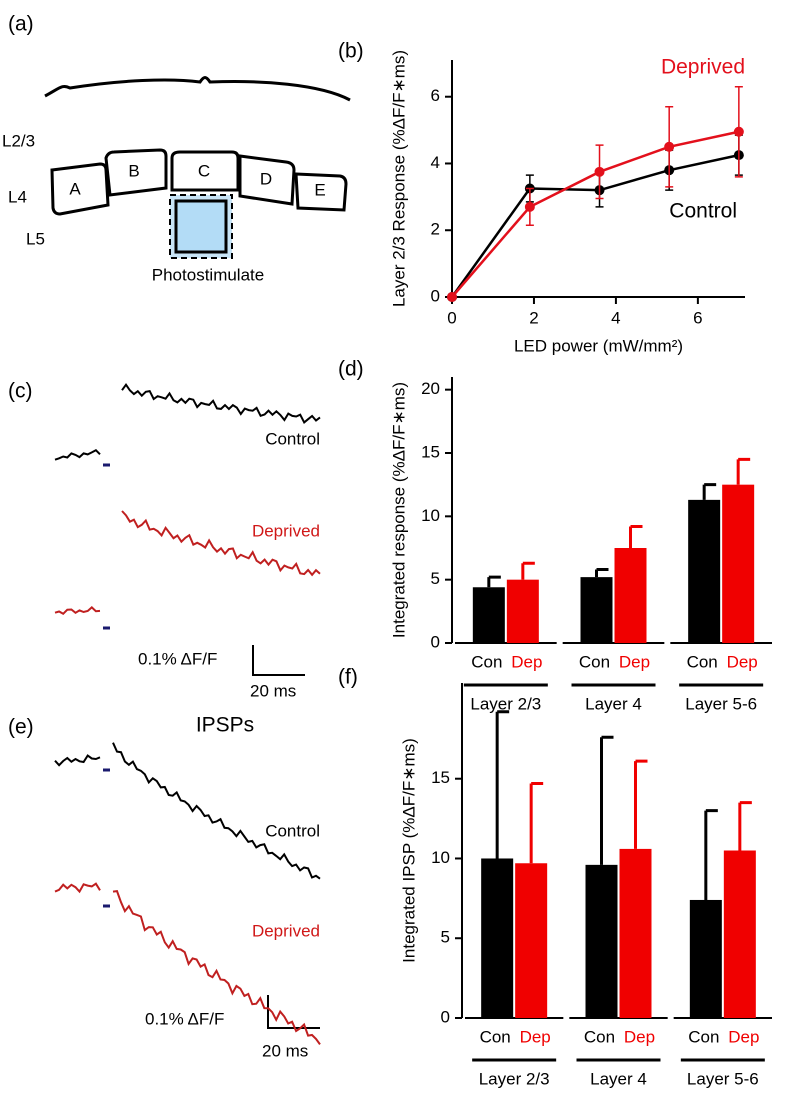  Describe the element at coordinates (177, 658) in the screenshot. I see `scale-label: 0.1% ΔF/F` at that location.